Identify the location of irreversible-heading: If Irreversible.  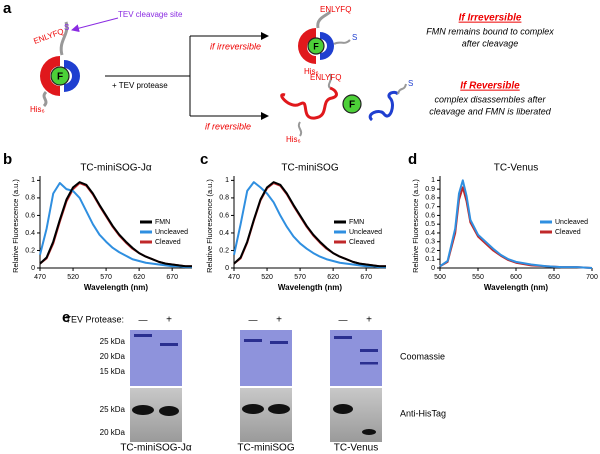
(490, 18).